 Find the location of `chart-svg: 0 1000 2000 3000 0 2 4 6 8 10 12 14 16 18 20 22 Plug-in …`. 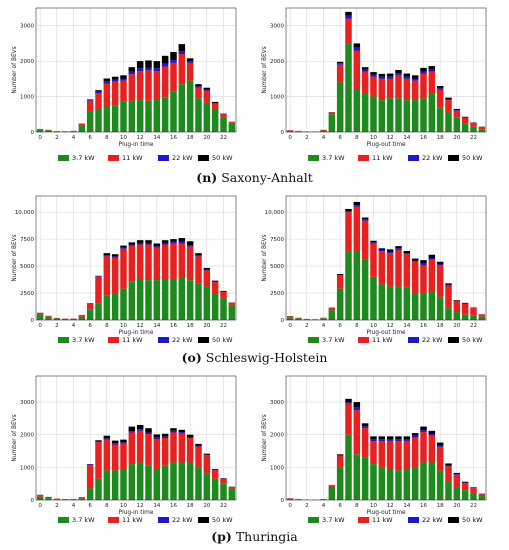

chart-svg: 0 1000 2000 3000 0 2 4 6 8 10 12 14 16 18 20 22 Plug-in … is located at coordinates (124, 445).